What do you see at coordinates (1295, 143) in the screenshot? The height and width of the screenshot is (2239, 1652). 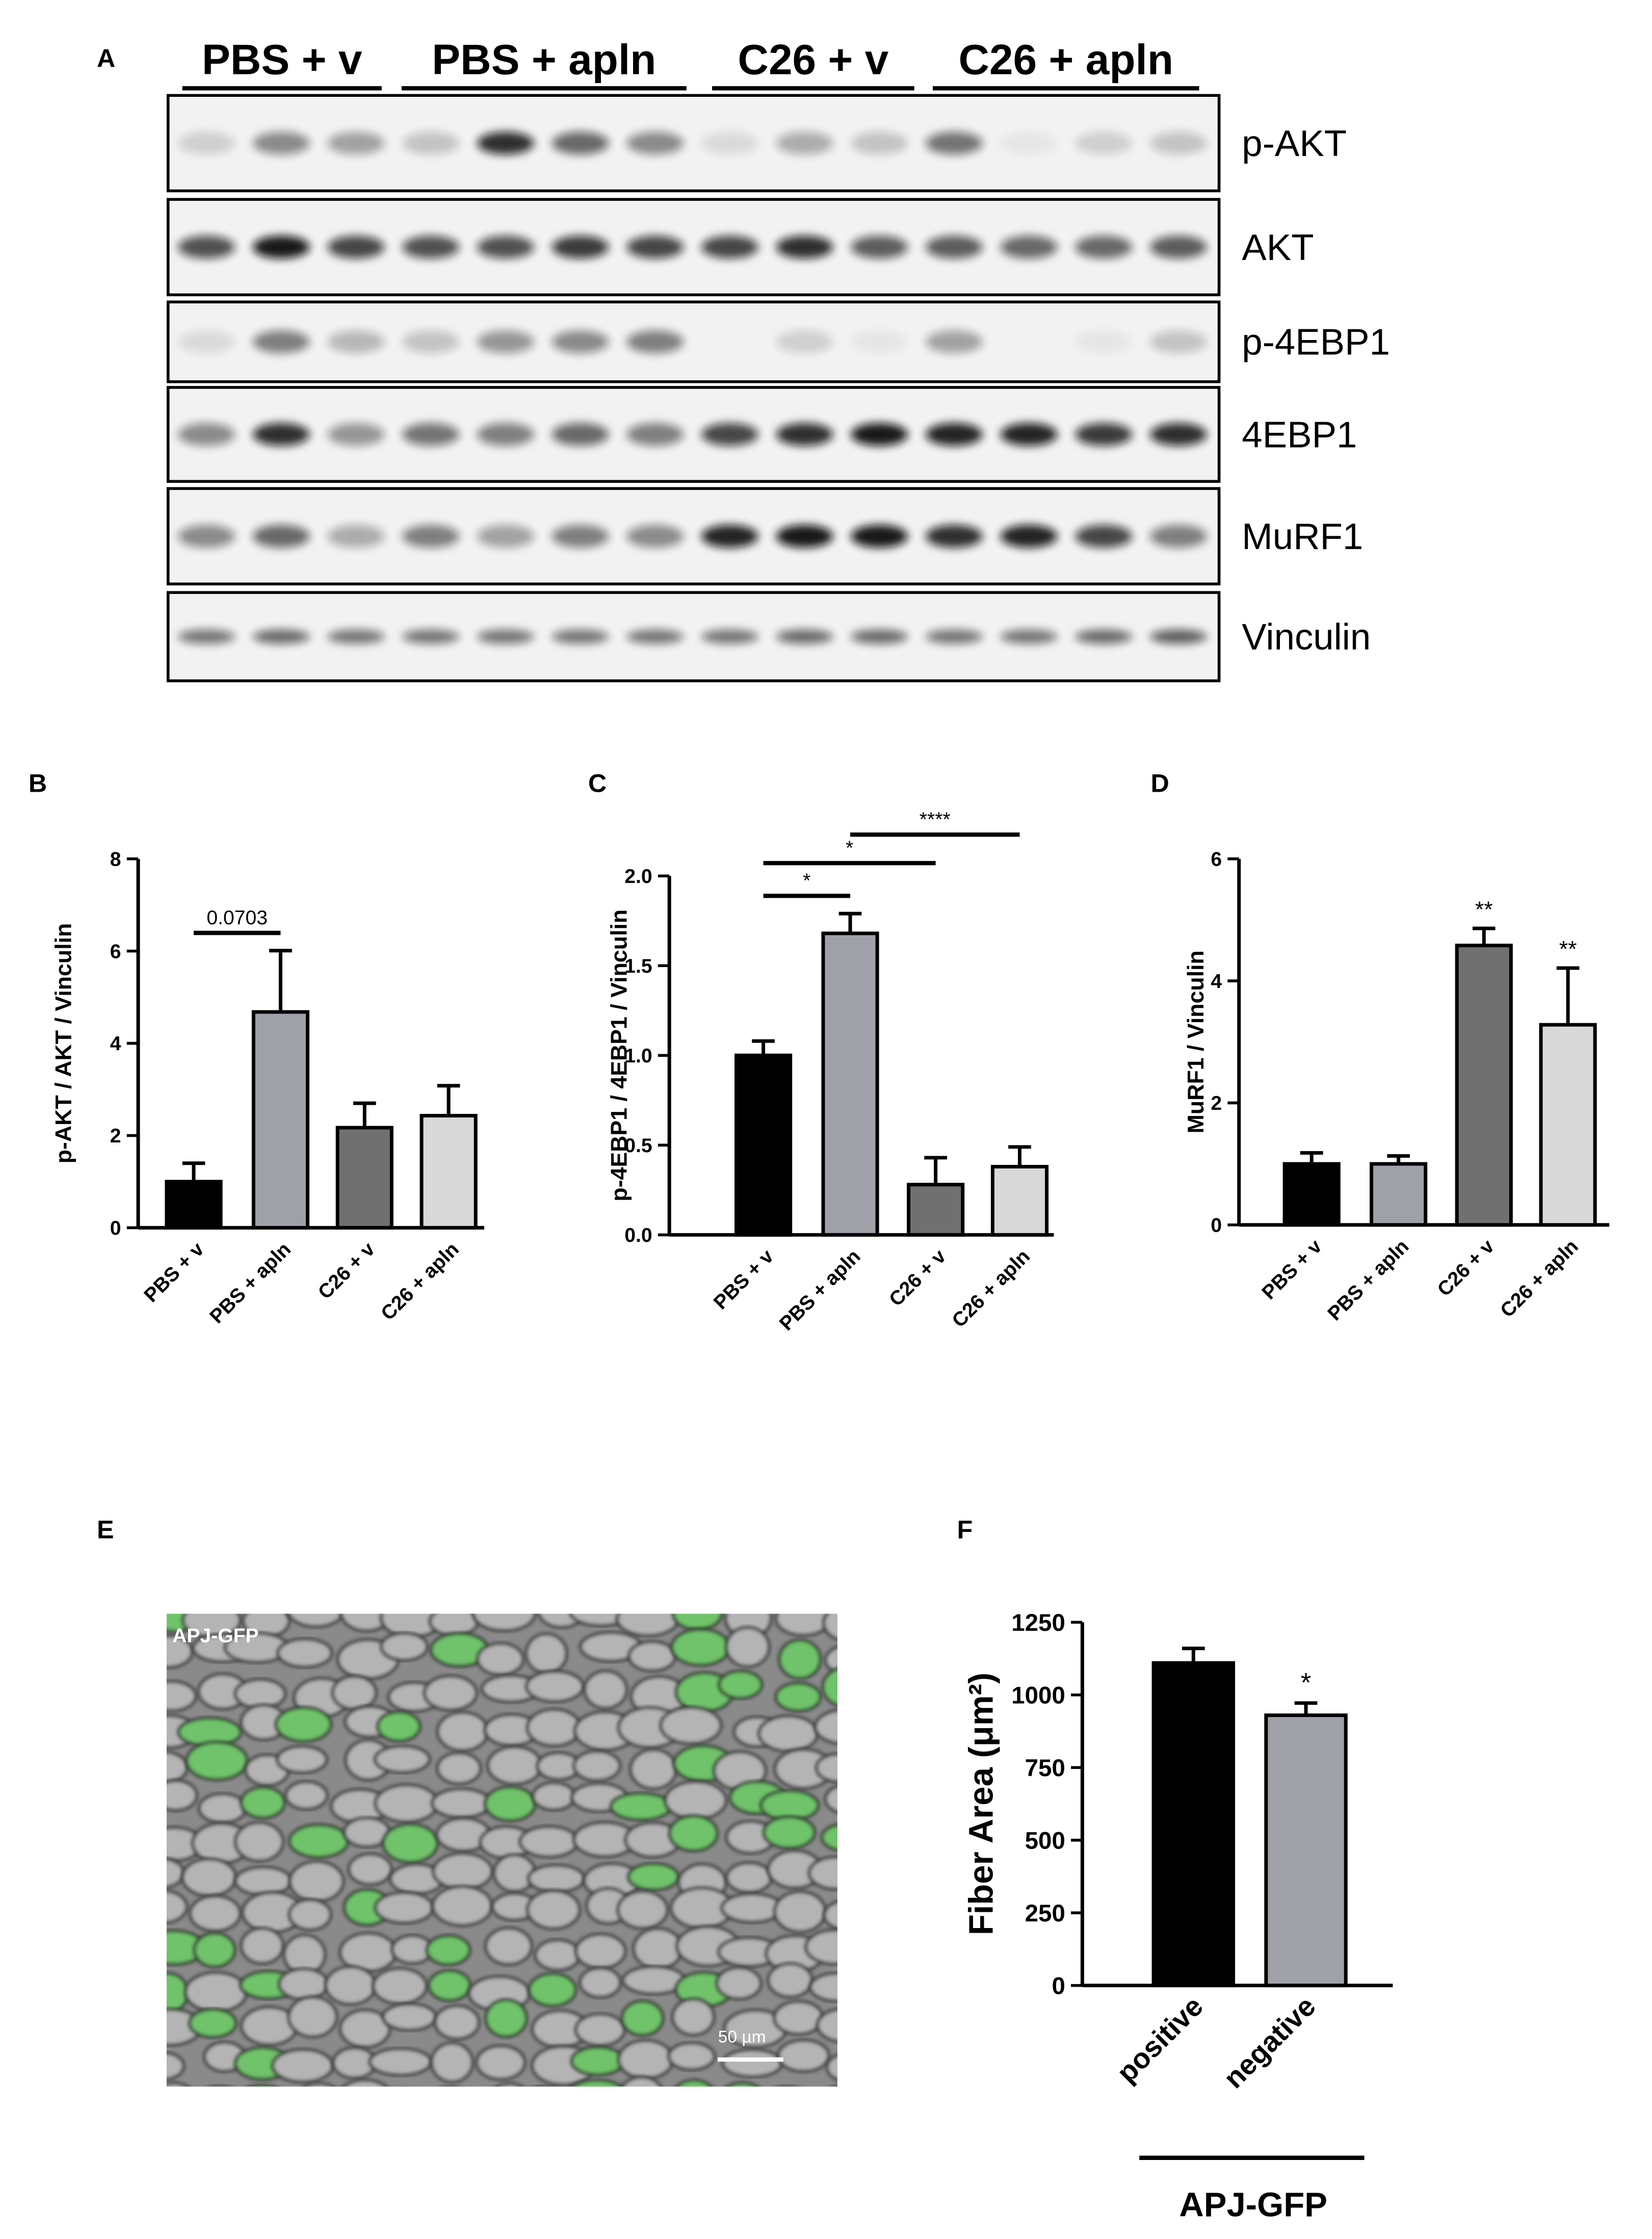 I see `protein-label: p-AKT` at bounding box center [1295, 143].